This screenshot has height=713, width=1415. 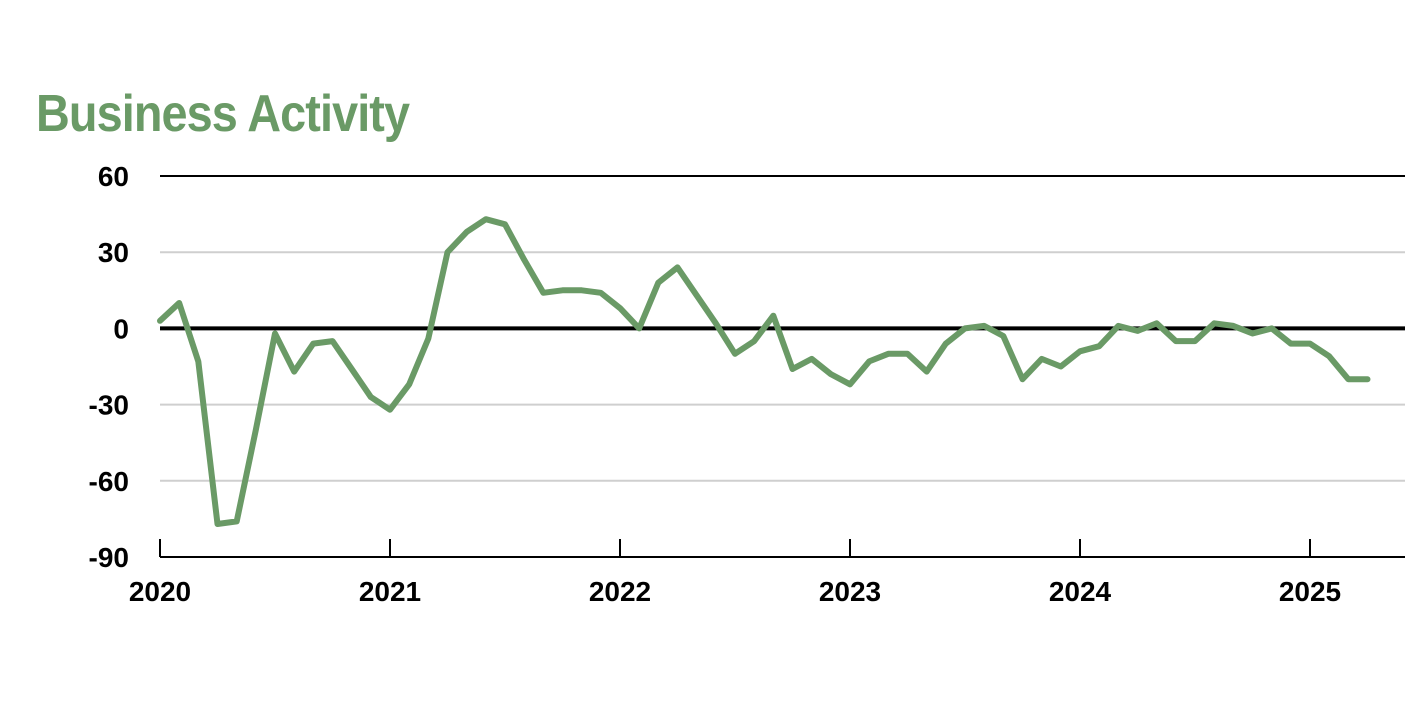 I want to click on y-tick-label: 0, so click(x=121, y=328).